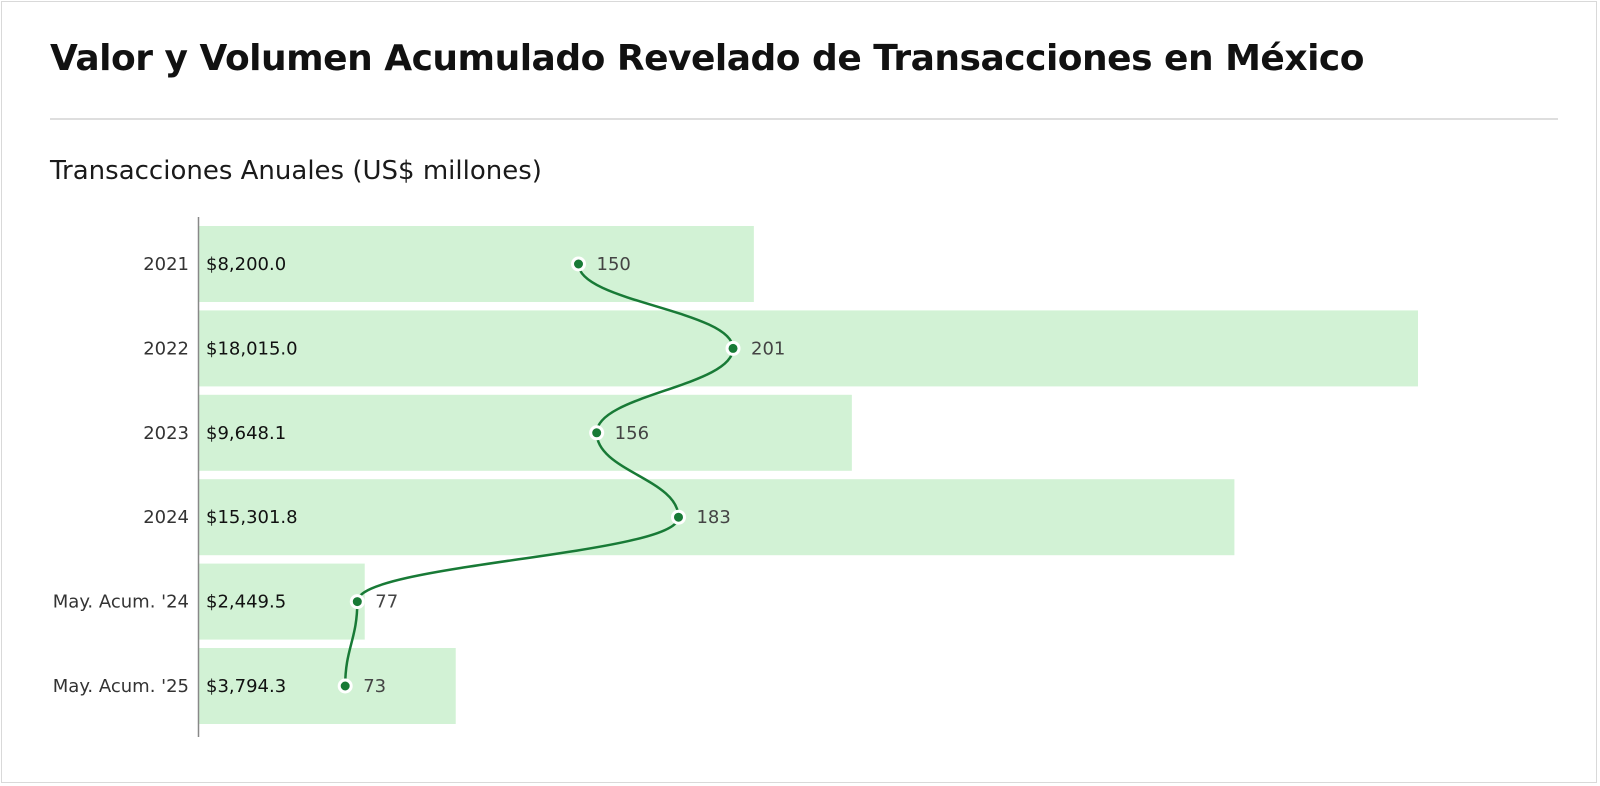  Describe the element at coordinates (252, 348) in the screenshot. I see `bar-value-label: $18,015.0` at that location.